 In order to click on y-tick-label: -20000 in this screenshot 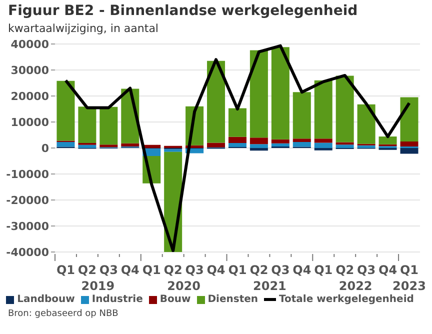, I will do `click(28, 200)`.